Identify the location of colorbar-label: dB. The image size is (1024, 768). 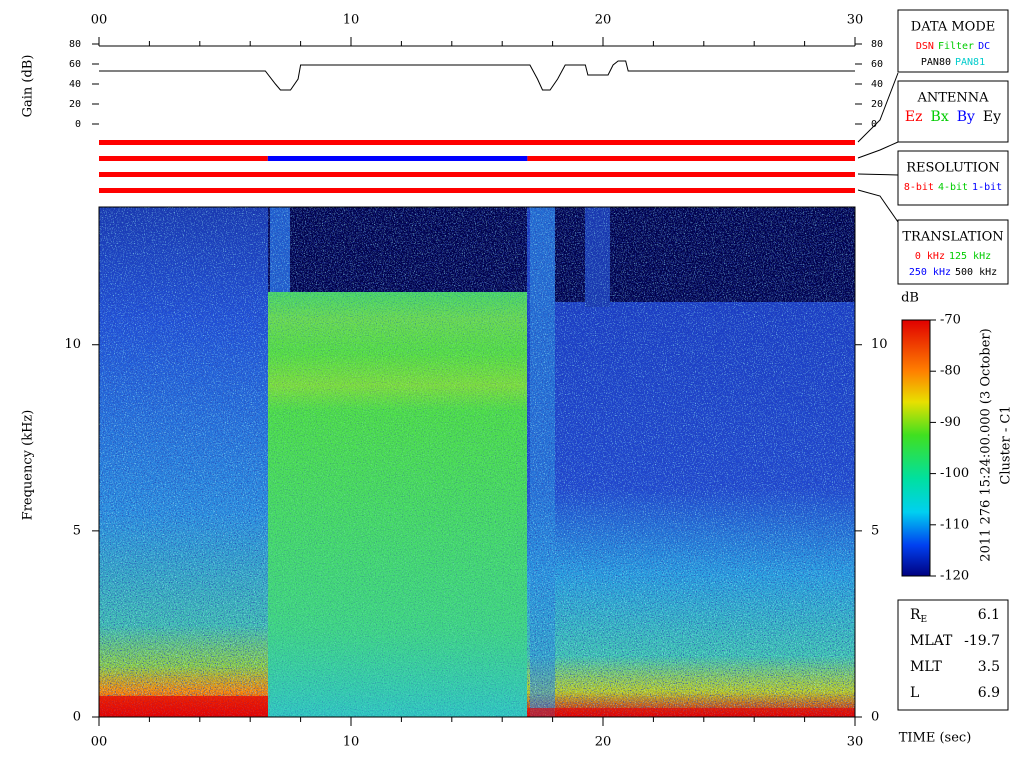
(910, 298).